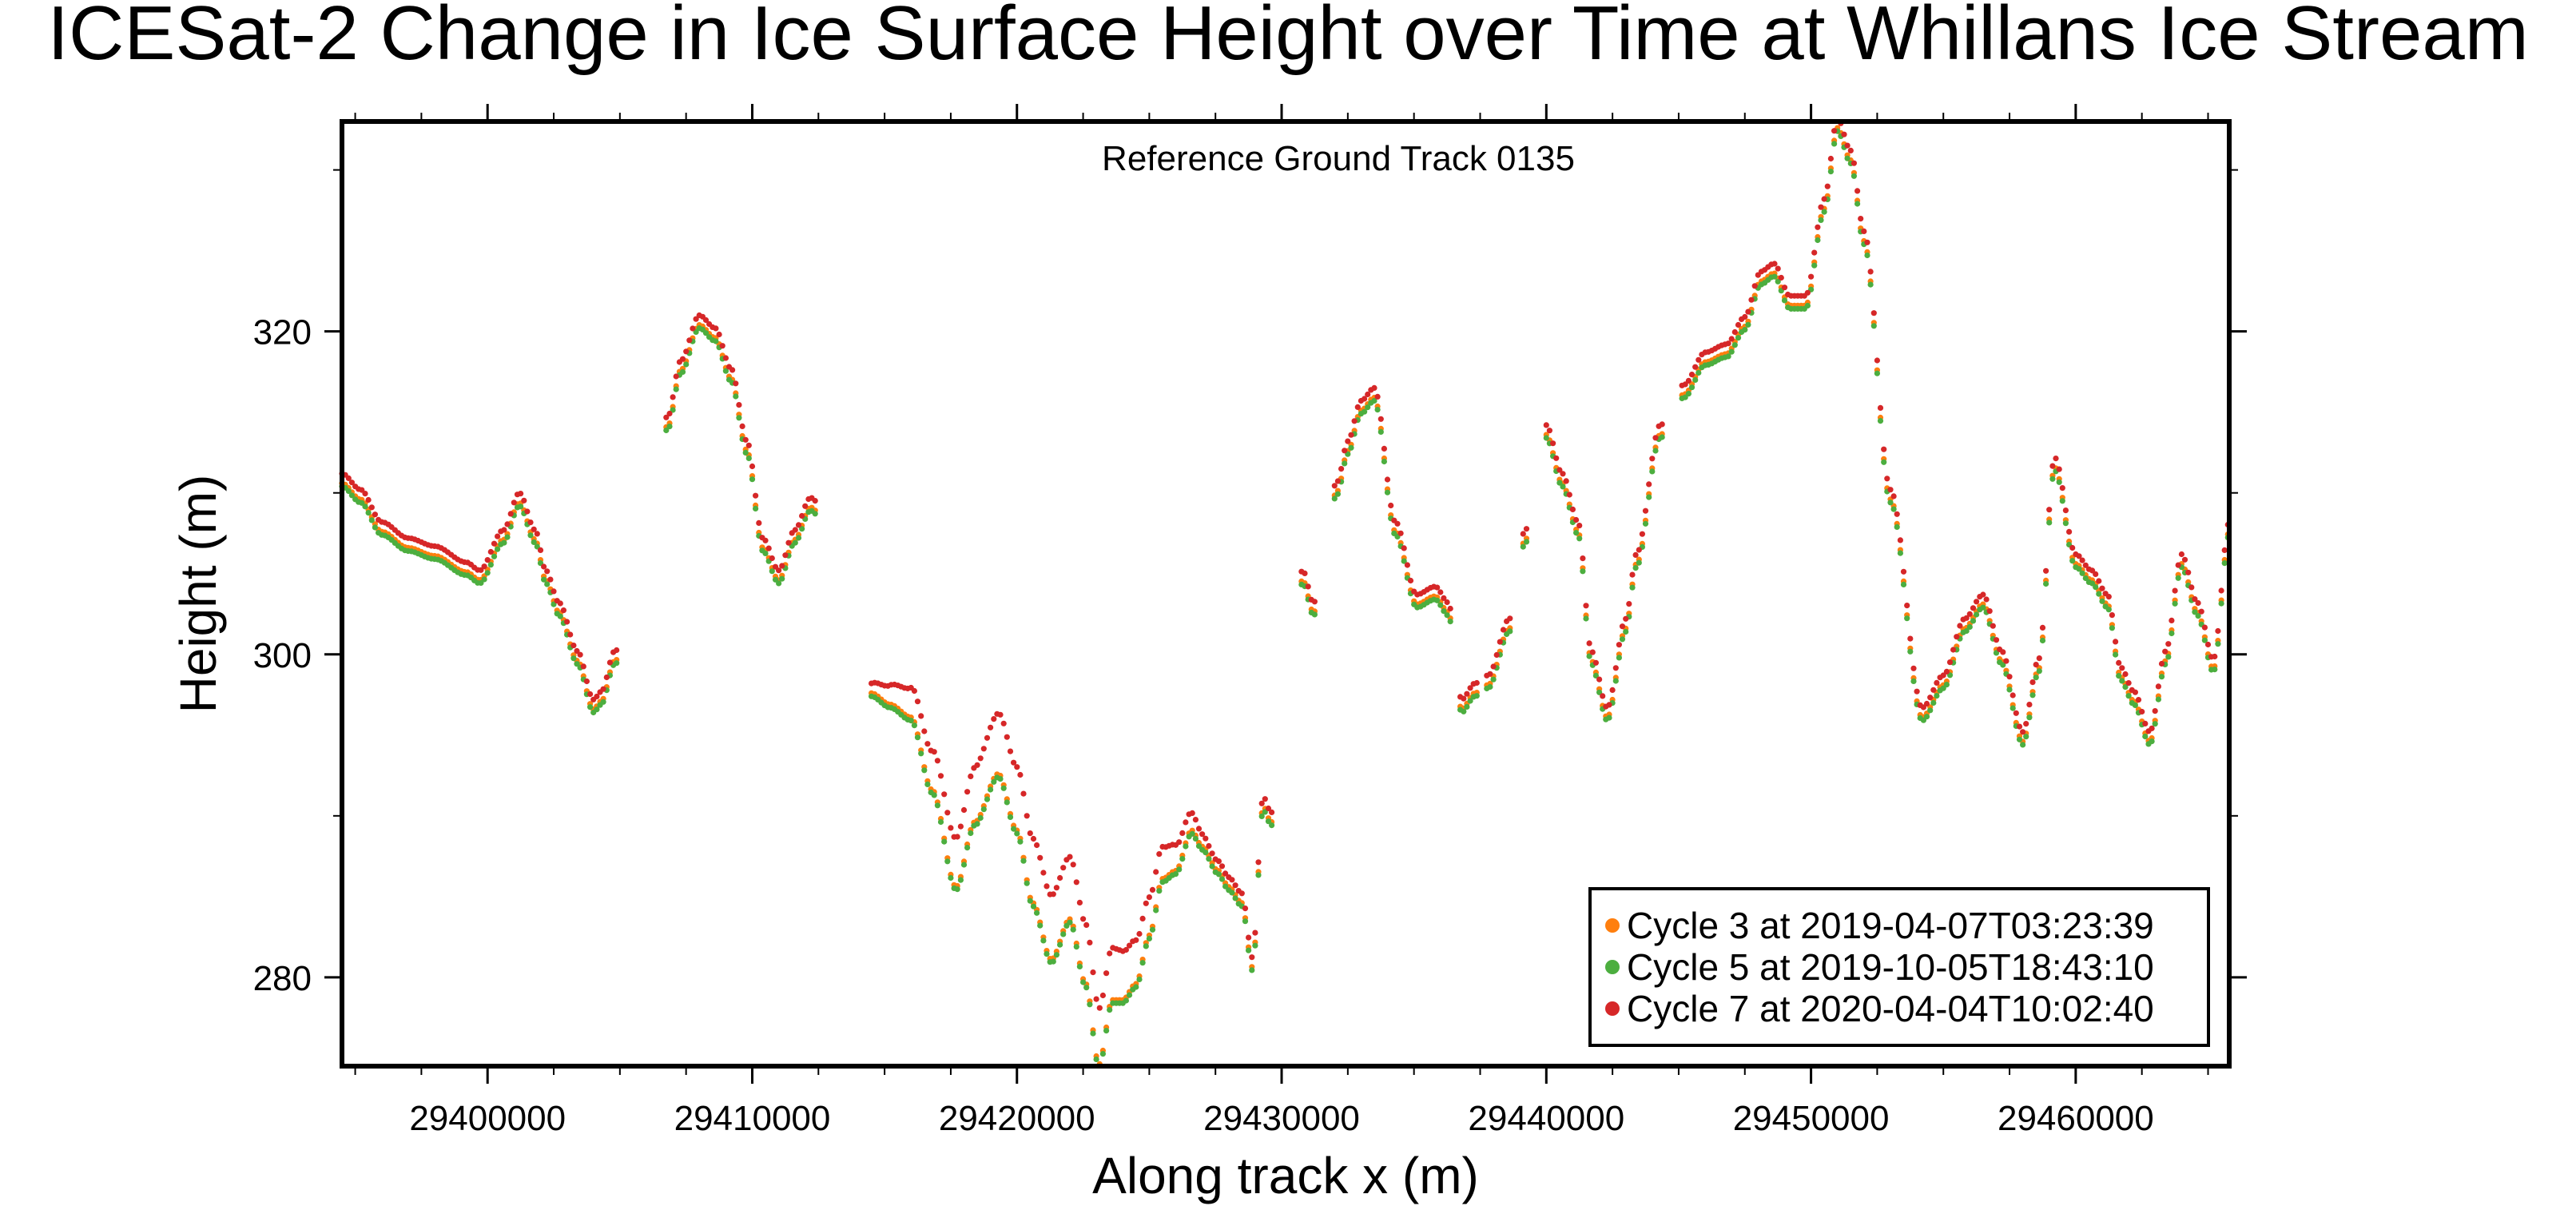 This screenshot has height=1206, width=2576. I want to click on x-tick-label: 29440000, so click(1546, 1118).